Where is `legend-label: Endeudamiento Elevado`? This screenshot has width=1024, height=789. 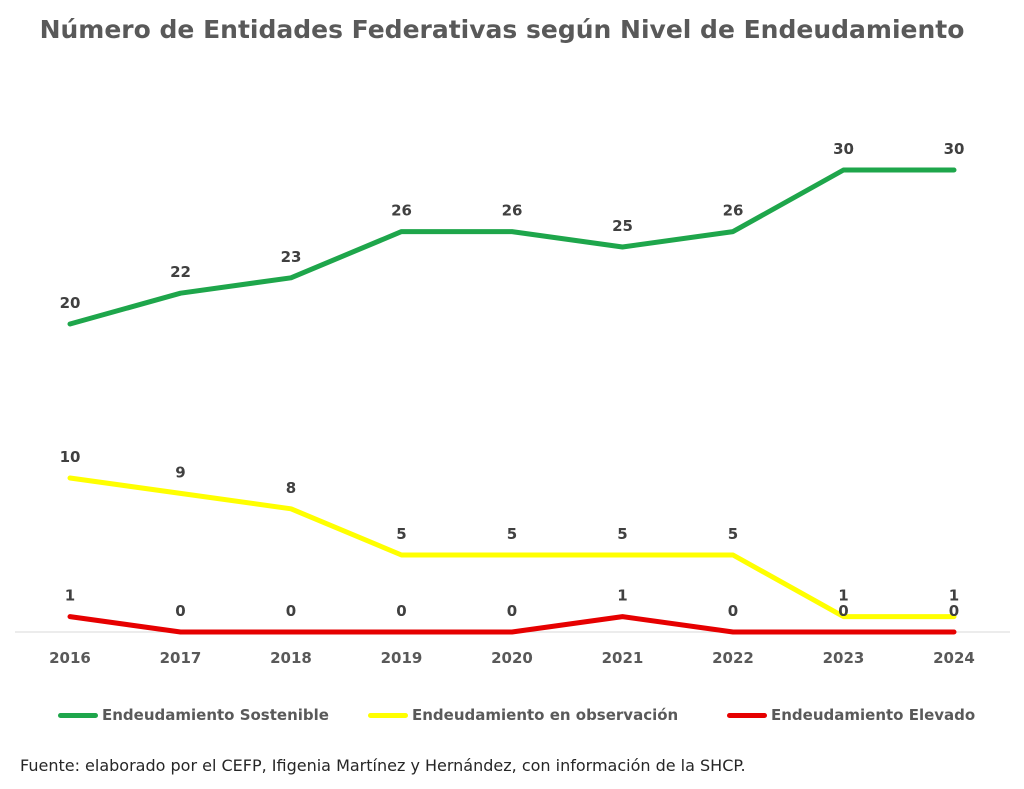 legend-label: Endeudamiento Elevado is located at coordinates (873, 715).